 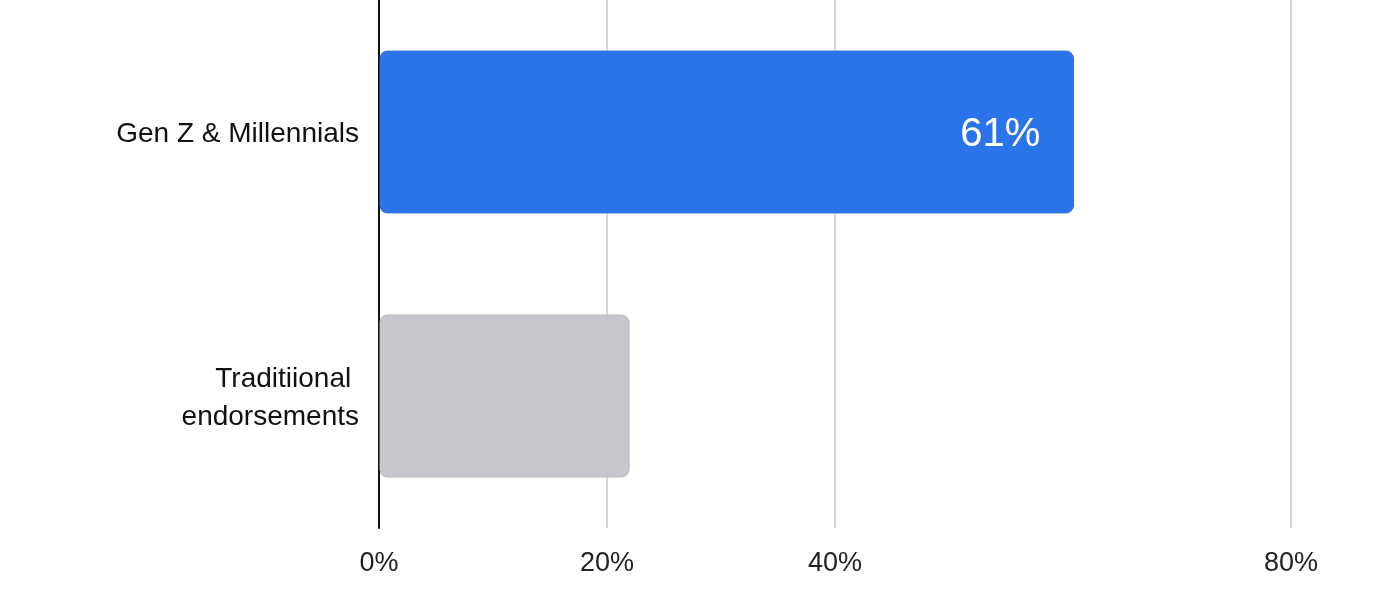 I want to click on x-tick-label: 0%, so click(x=379, y=561).